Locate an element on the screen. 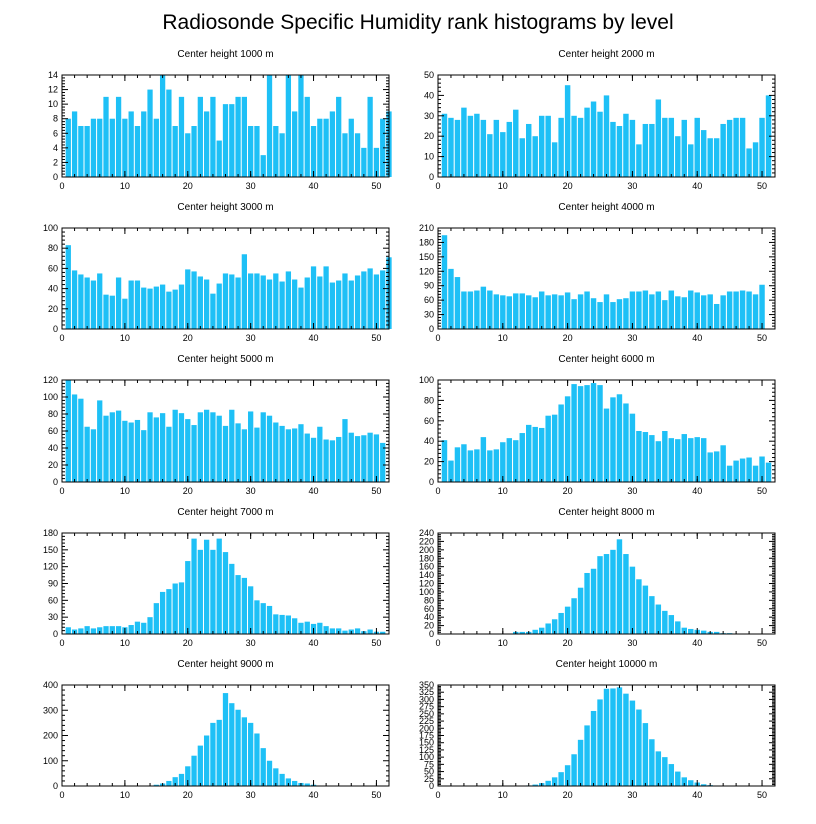 The height and width of the screenshot is (824, 816). y-tick-label: 10 is located at coordinates (429, 157).